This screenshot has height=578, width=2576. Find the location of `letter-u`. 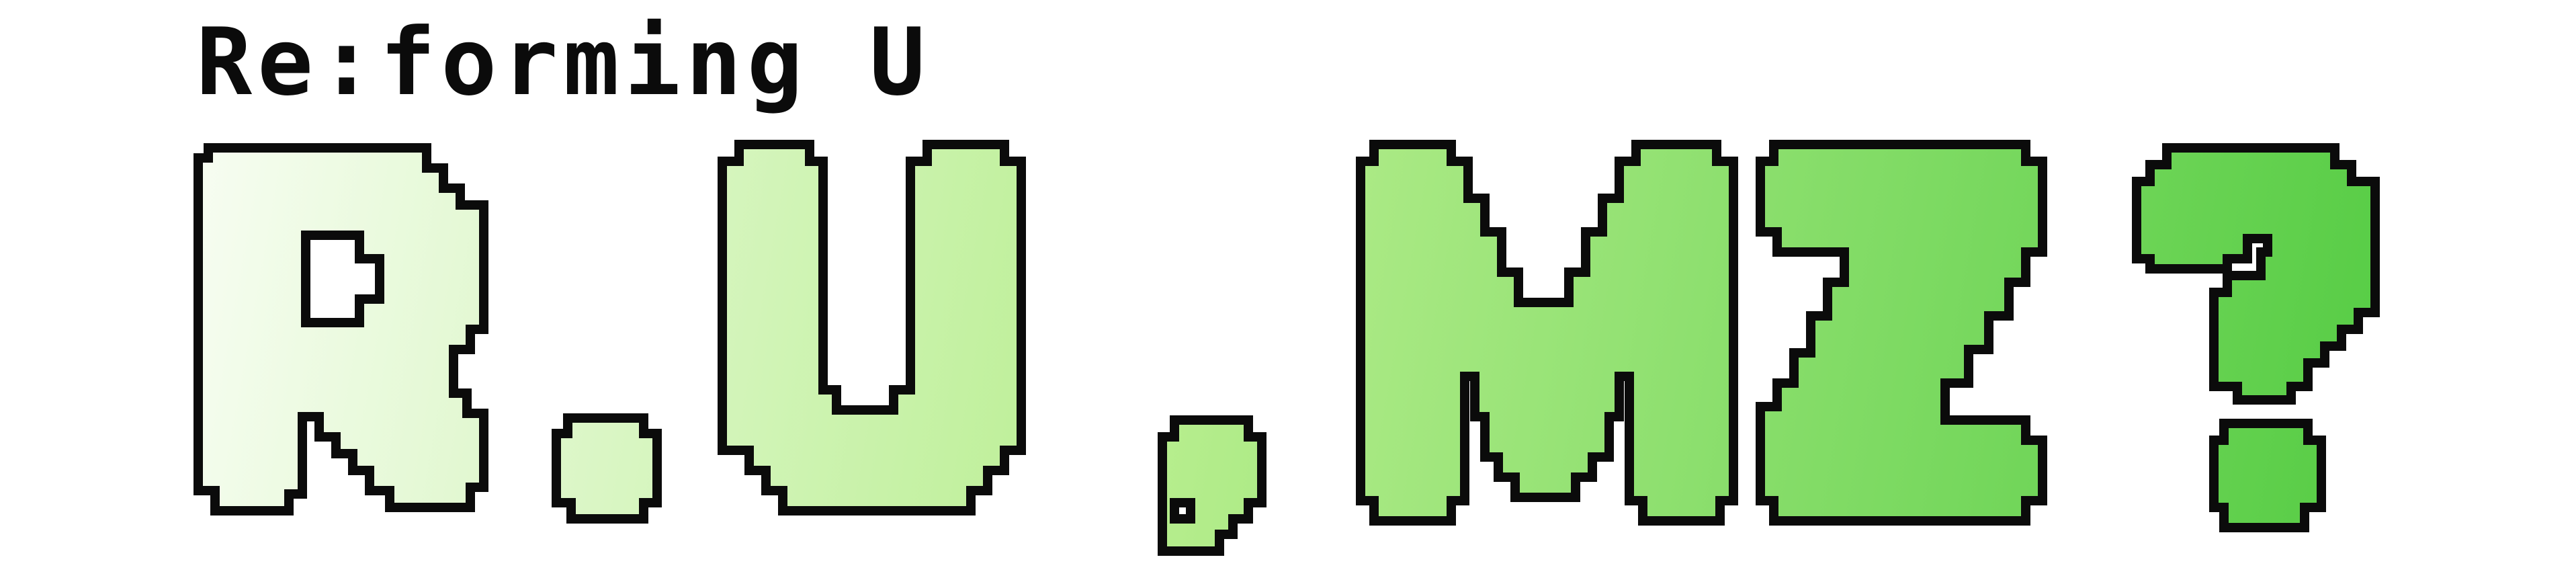

letter-u is located at coordinates (872, 327).